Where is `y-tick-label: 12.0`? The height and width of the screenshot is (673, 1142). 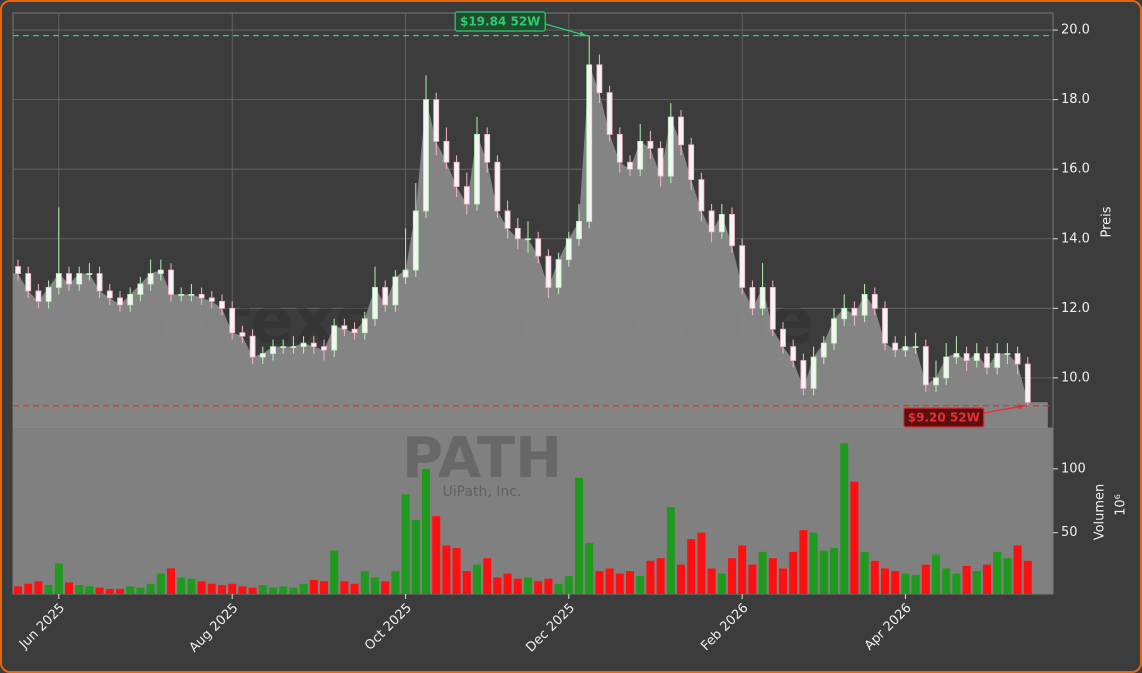
y-tick-label: 12.0 is located at coordinates (1075, 308).